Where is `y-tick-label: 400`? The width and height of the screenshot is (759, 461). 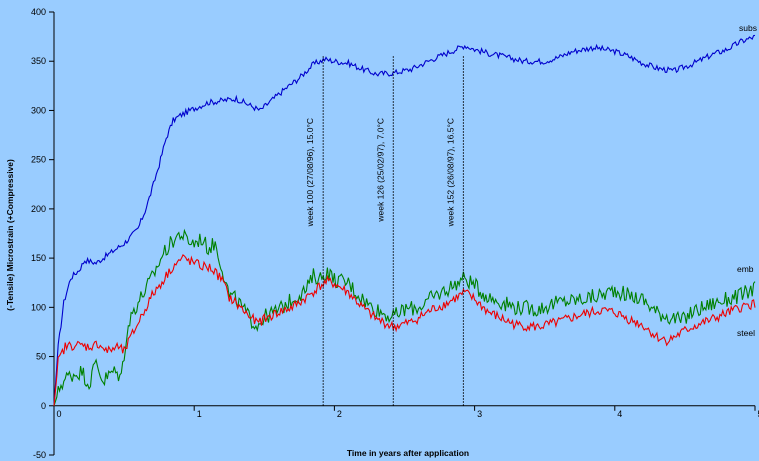 y-tick-label: 400 is located at coordinates (38, 12).